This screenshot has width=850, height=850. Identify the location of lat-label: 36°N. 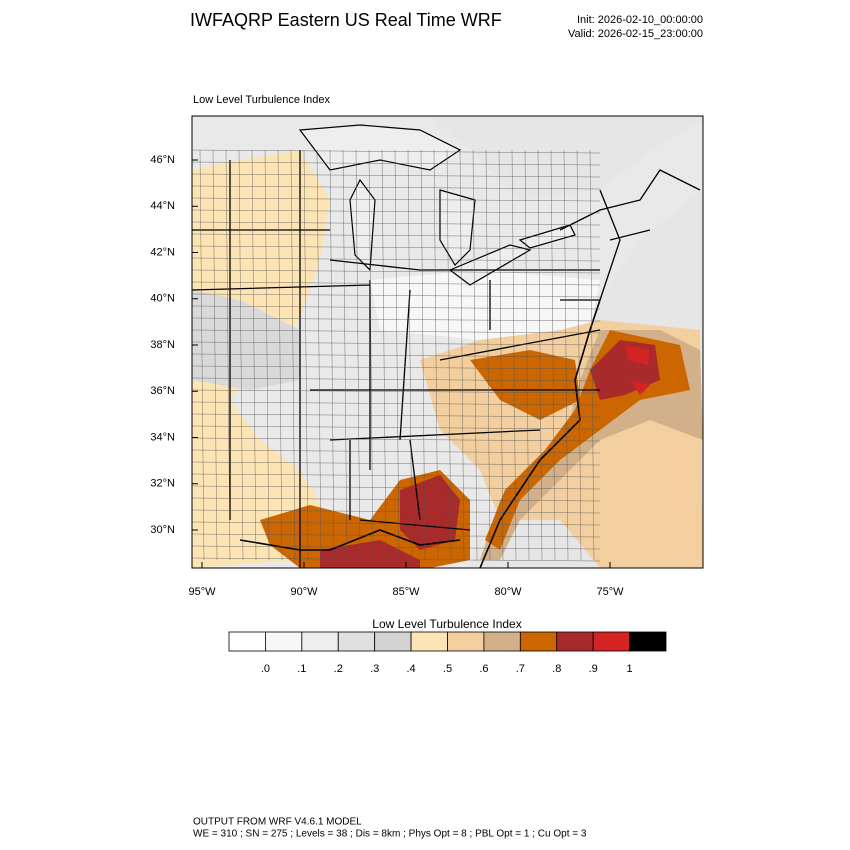
(162, 391).